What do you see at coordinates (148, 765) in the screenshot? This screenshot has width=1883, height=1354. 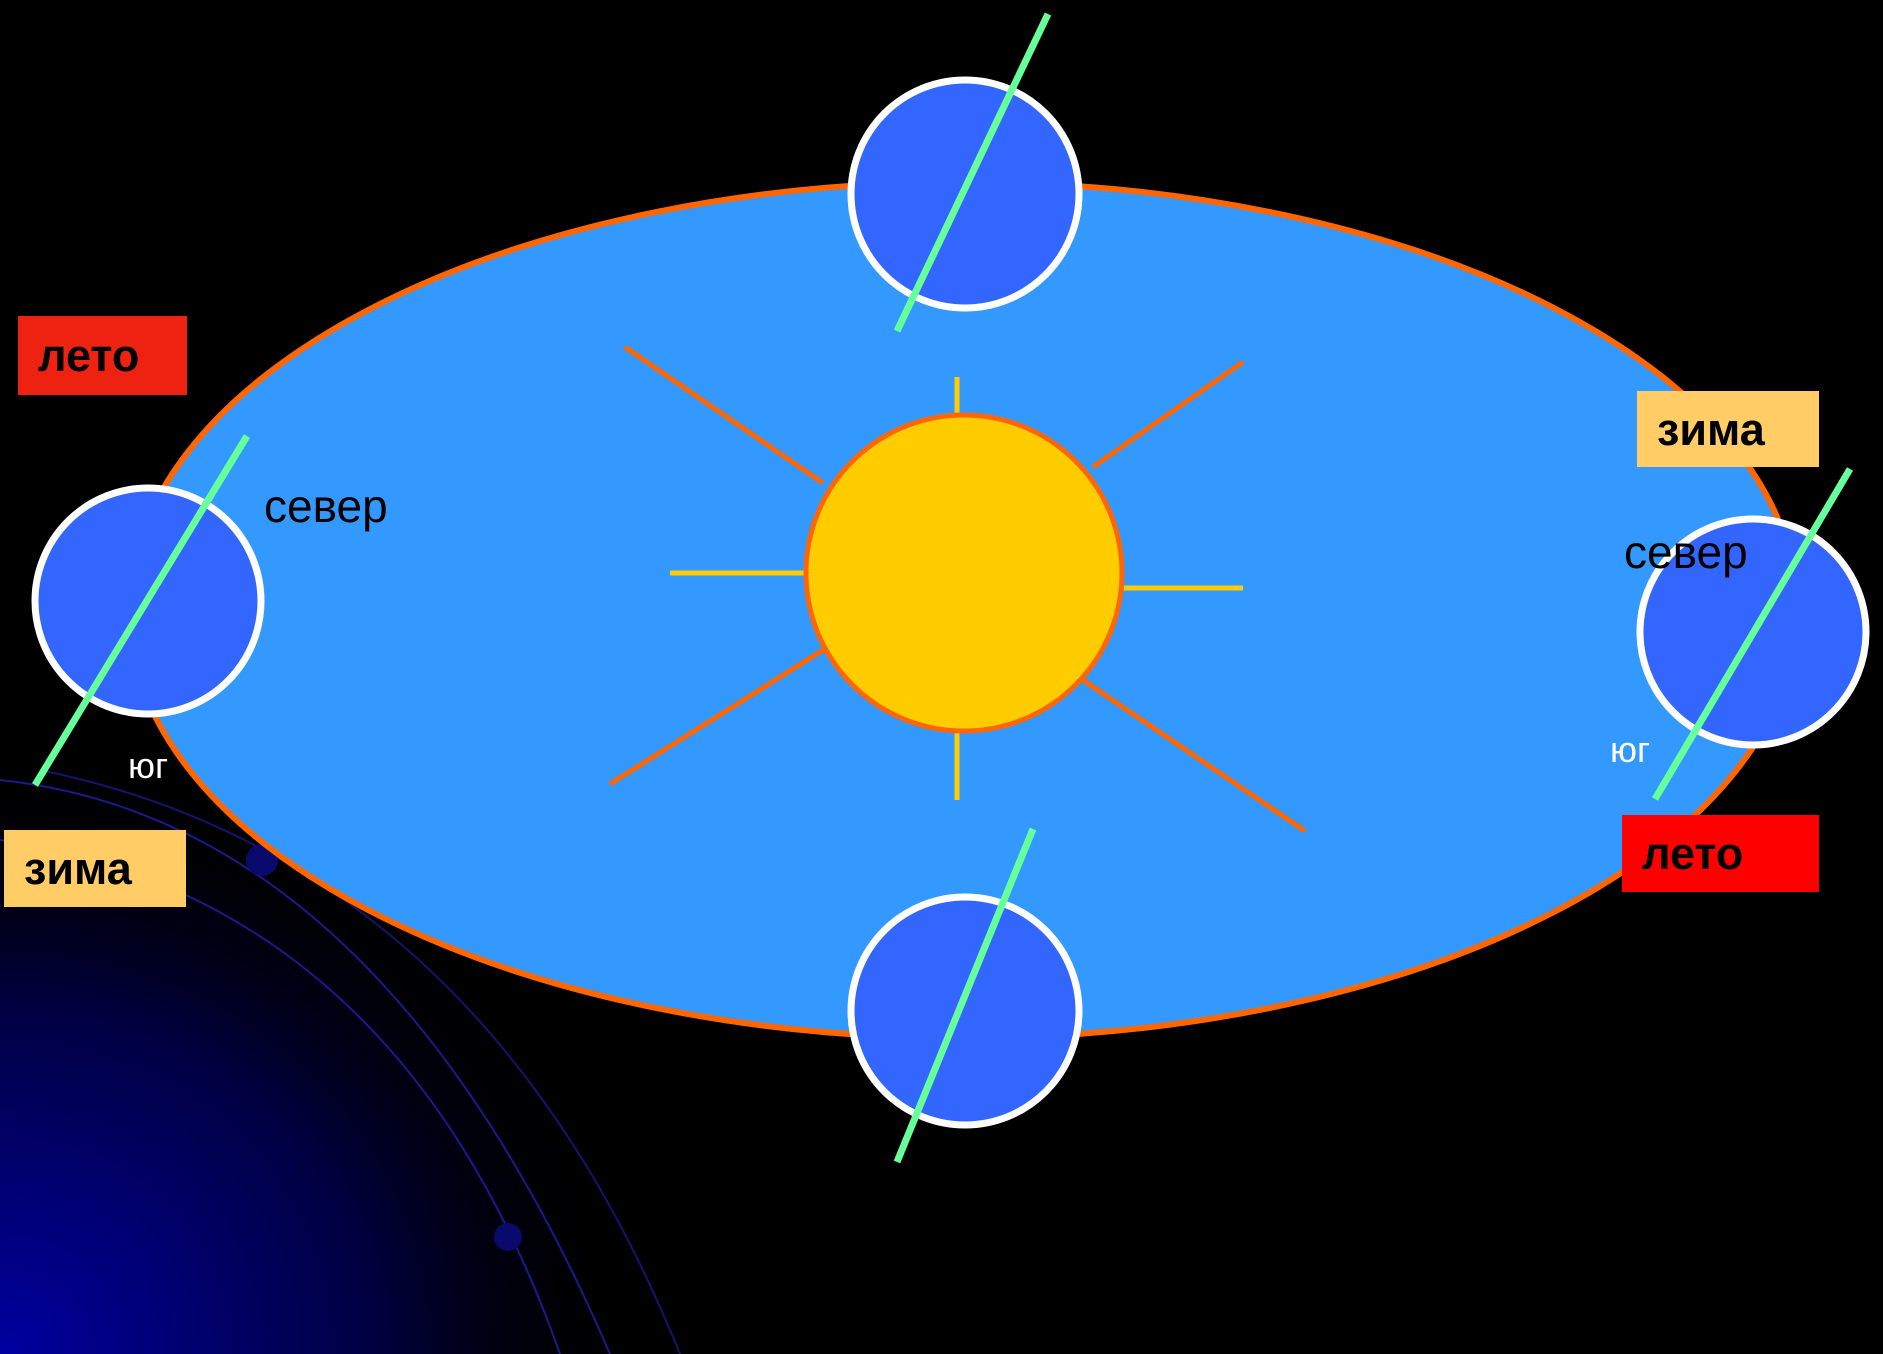 I see `left-south-label: юг` at bounding box center [148, 765].